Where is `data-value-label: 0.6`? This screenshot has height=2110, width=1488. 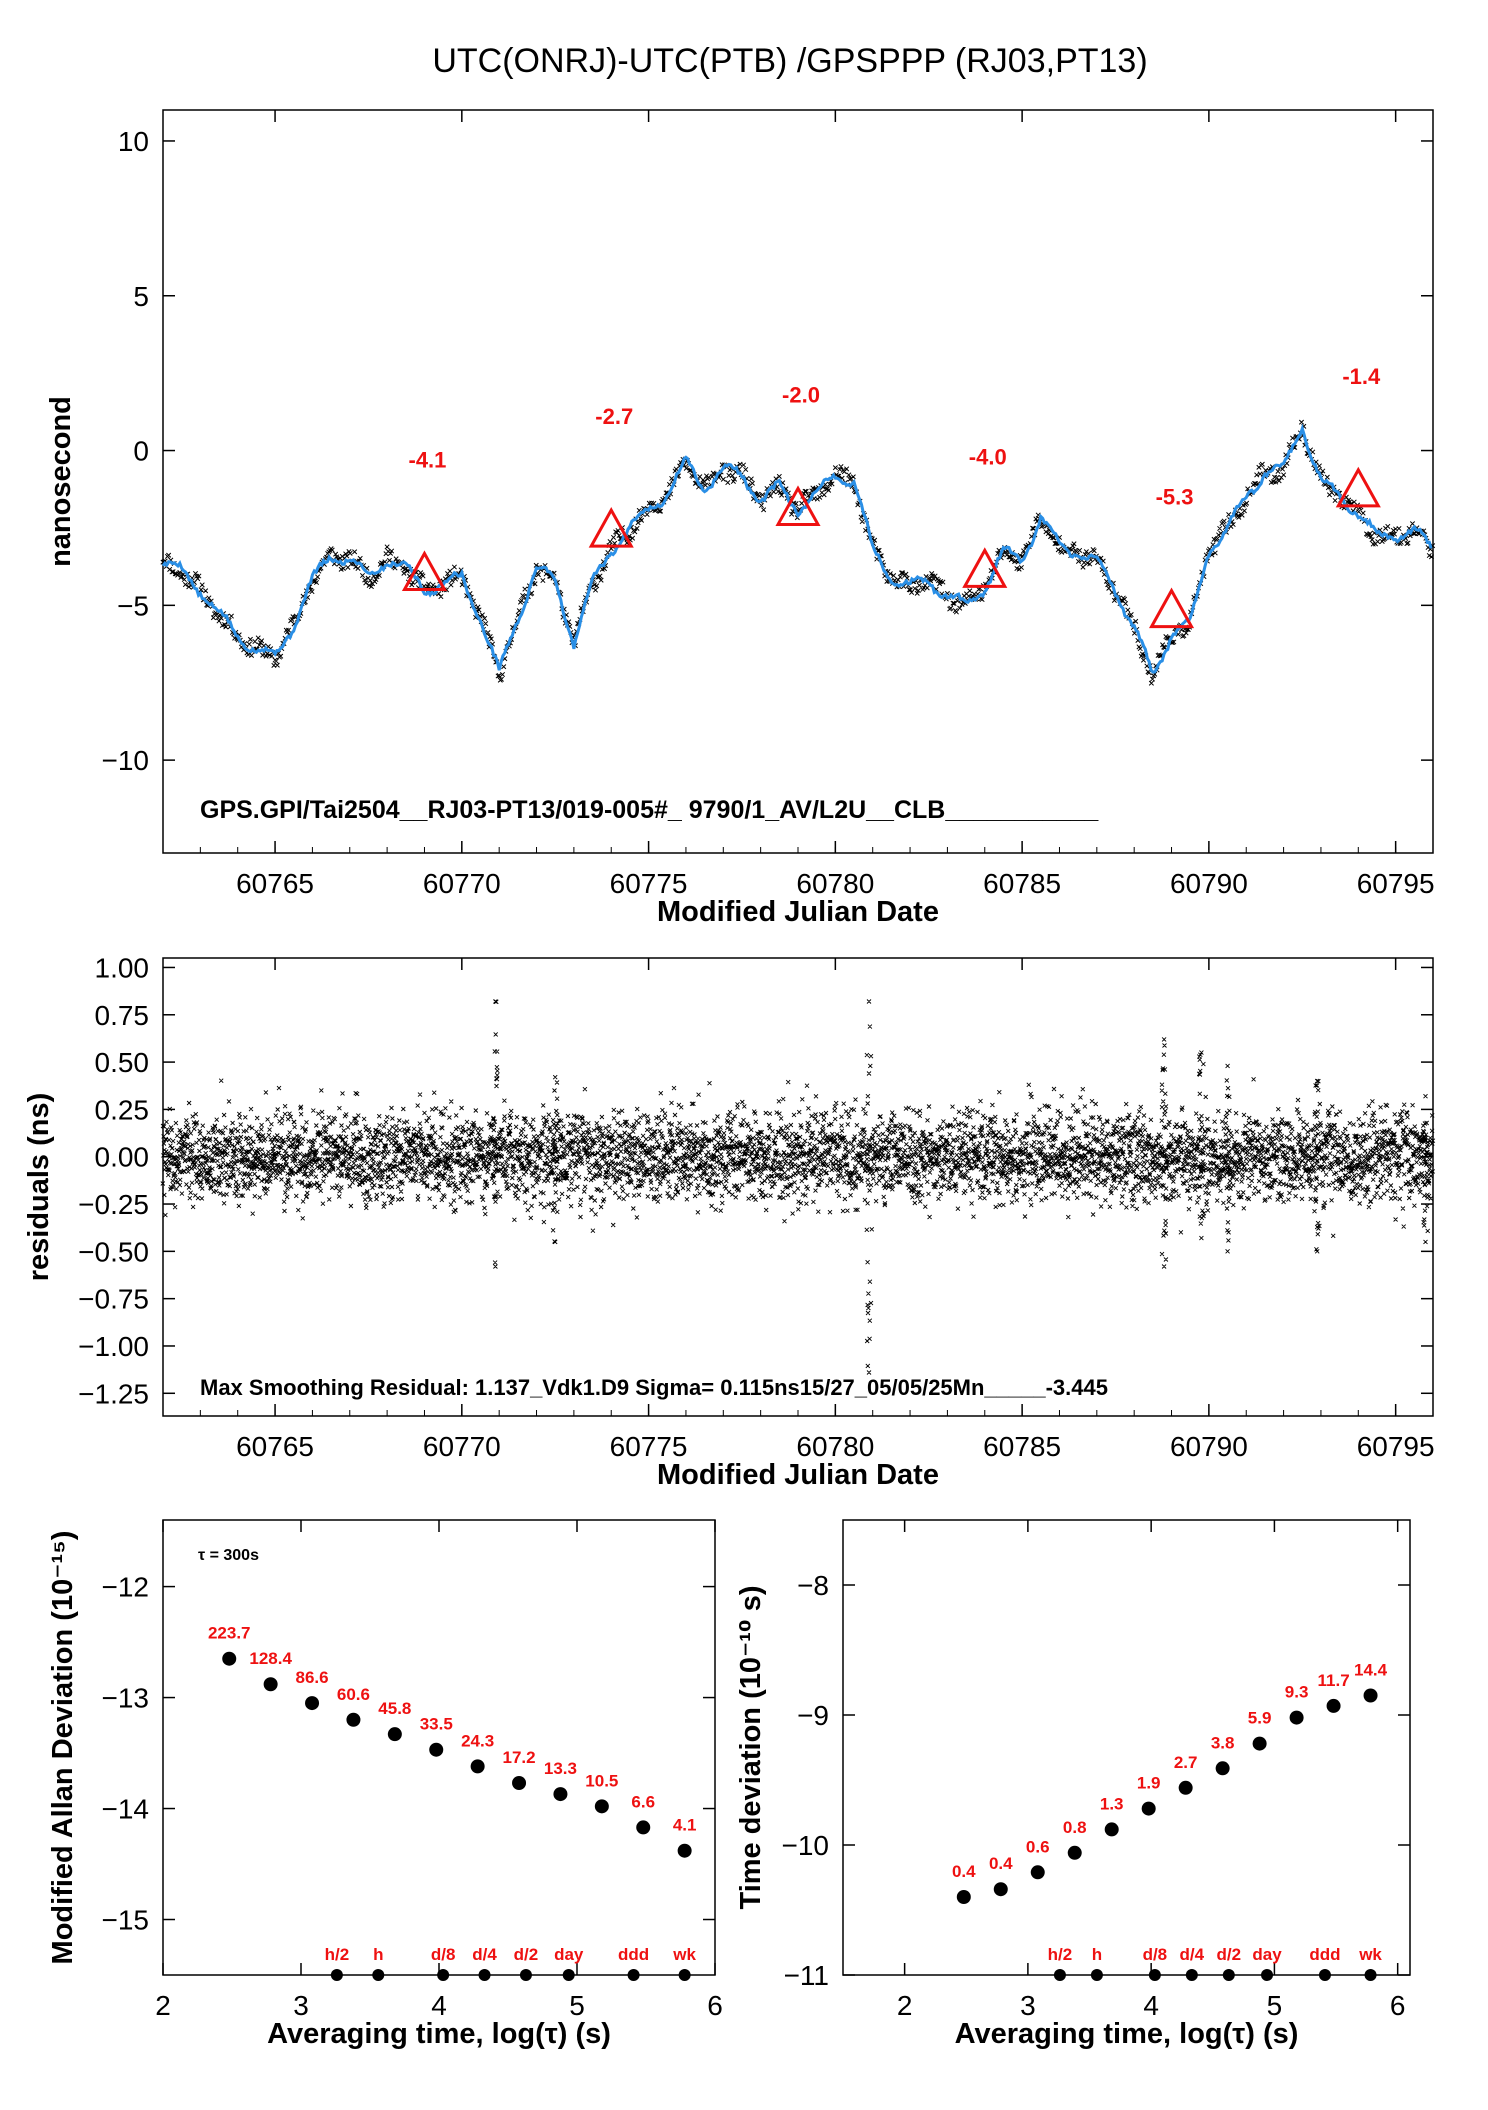 data-value-label: 0.6 is located at coordinates (1038, 1846).